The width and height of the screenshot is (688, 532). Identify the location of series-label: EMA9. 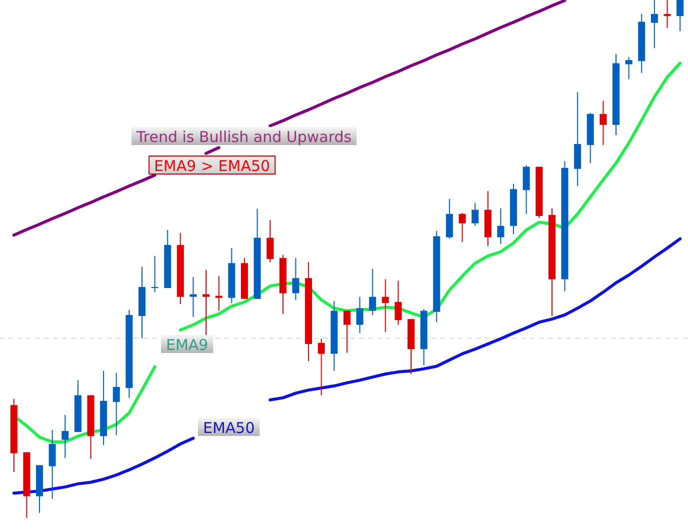
(187, 345).